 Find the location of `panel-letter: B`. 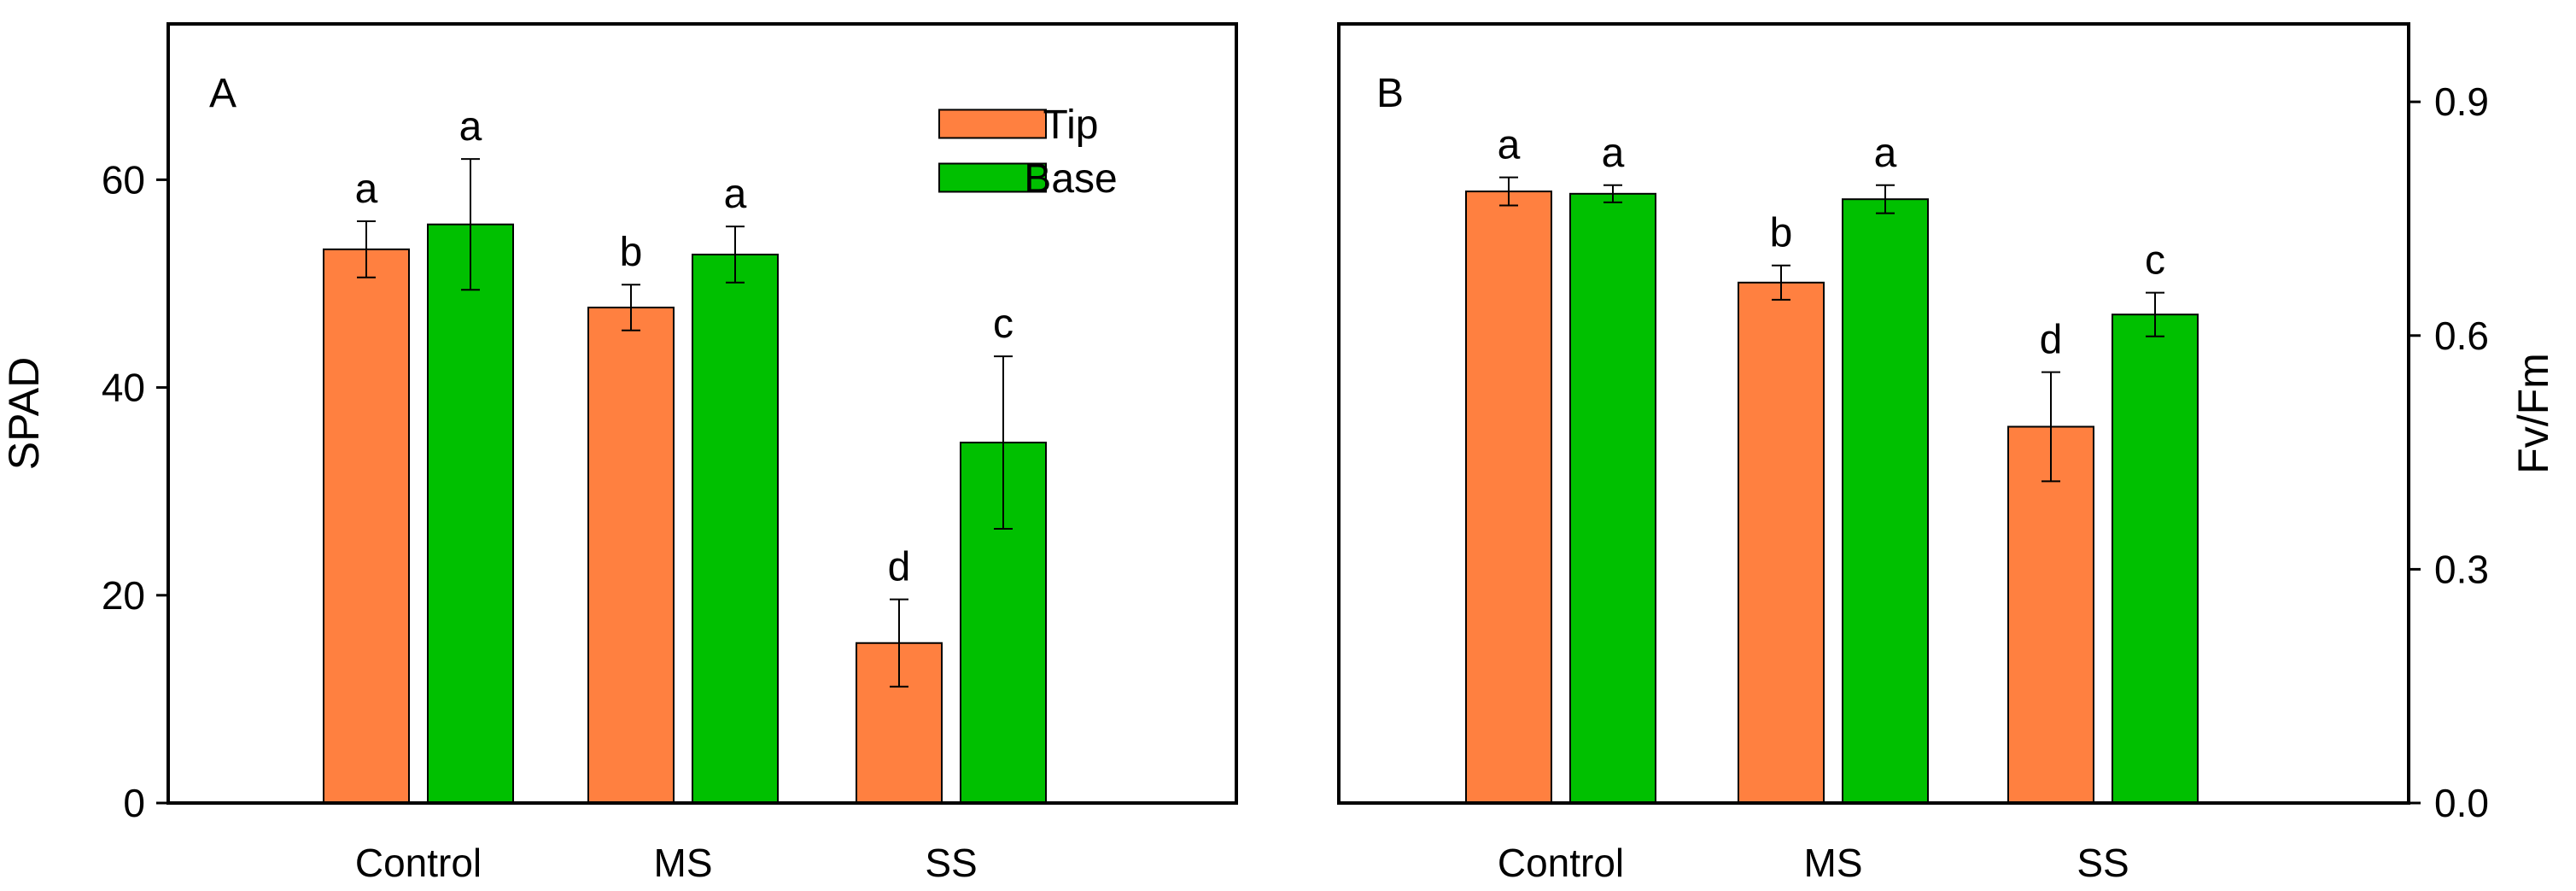

panel-letter: B is located at coordinates (1390, 93).